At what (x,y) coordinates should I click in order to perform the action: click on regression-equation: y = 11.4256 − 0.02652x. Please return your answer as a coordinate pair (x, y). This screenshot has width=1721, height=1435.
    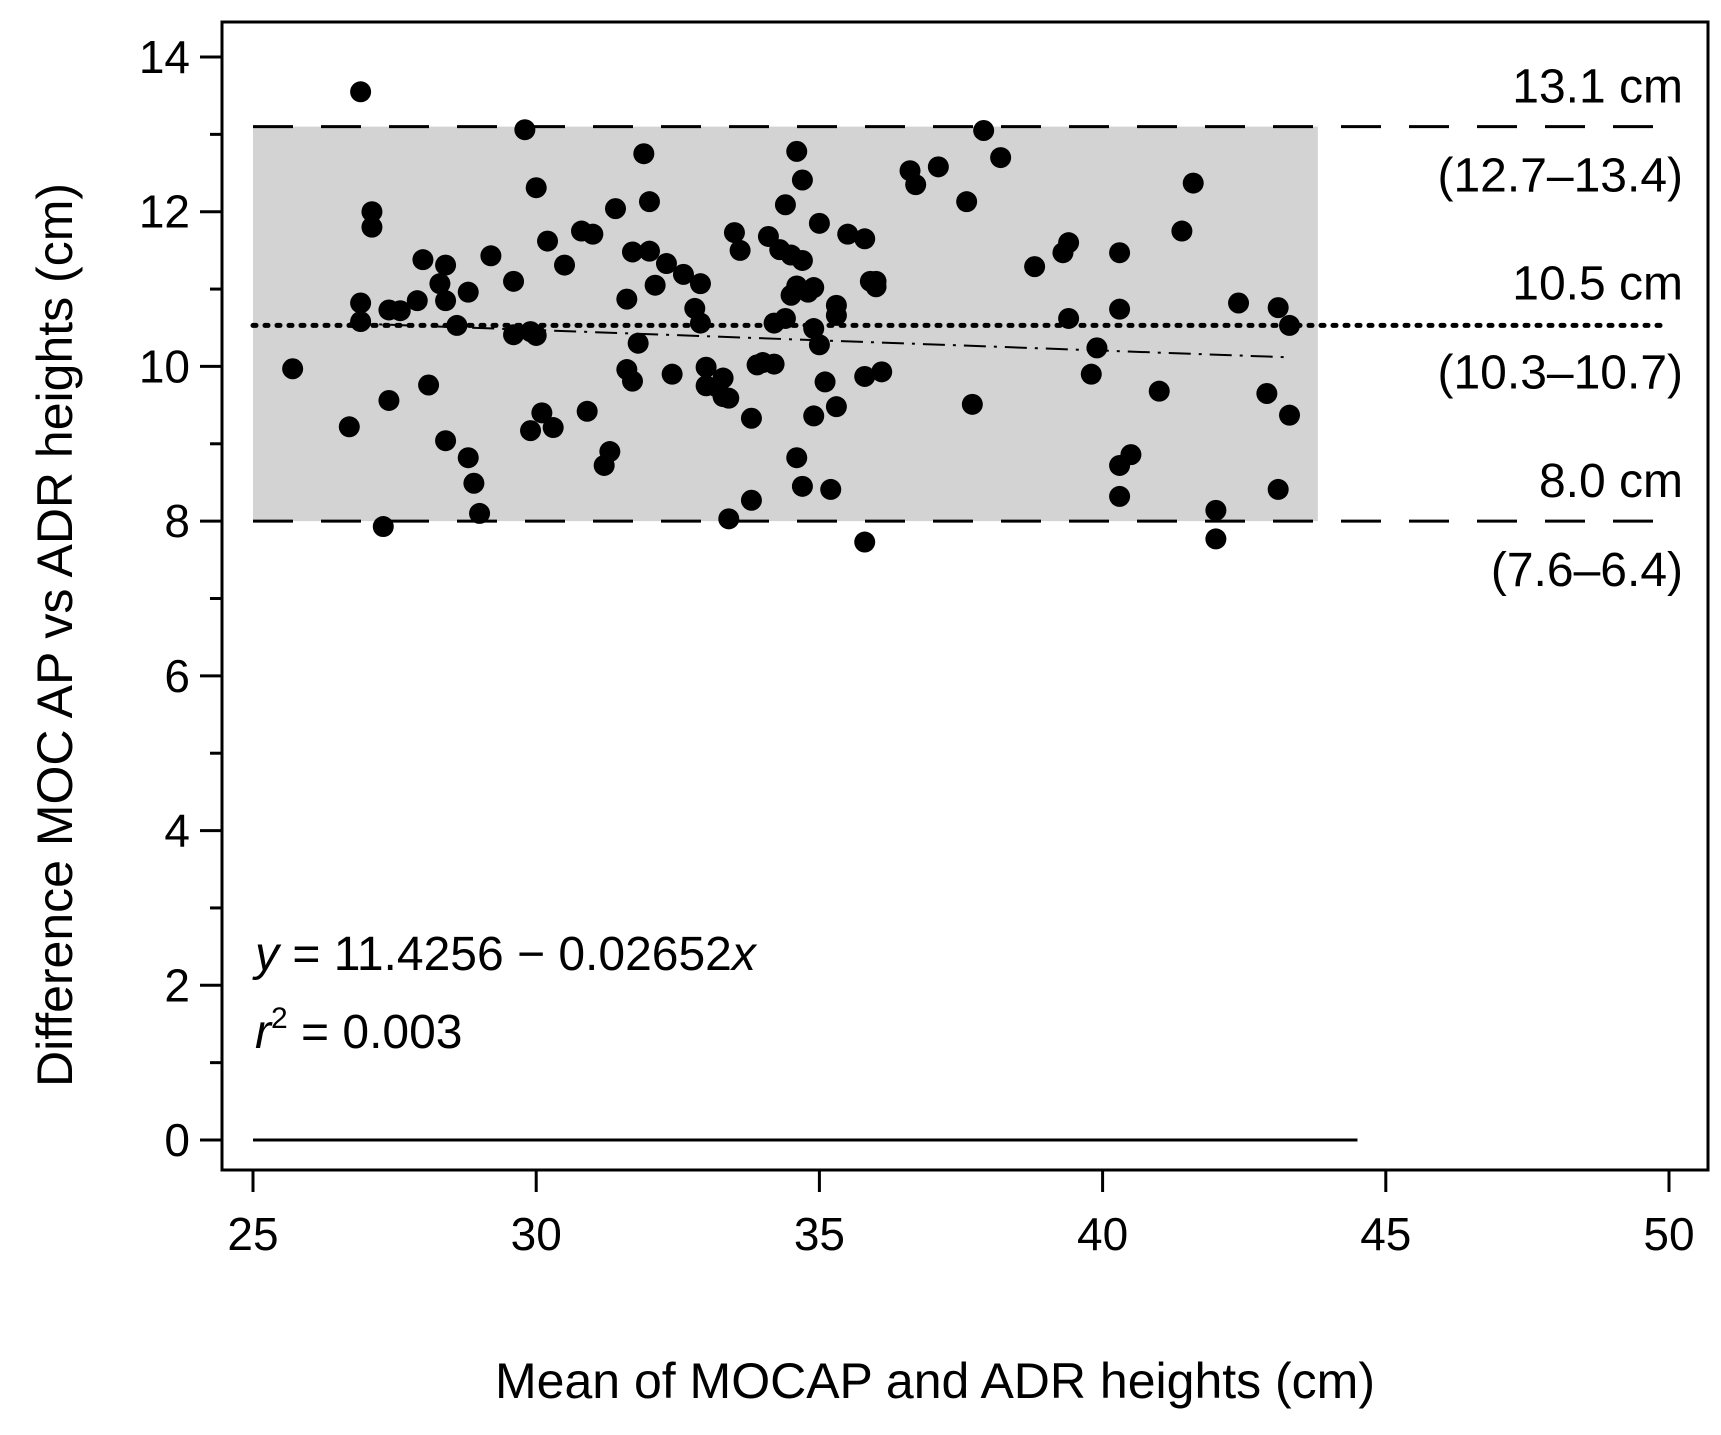
    Looking at the image, I should click on (505, 954).